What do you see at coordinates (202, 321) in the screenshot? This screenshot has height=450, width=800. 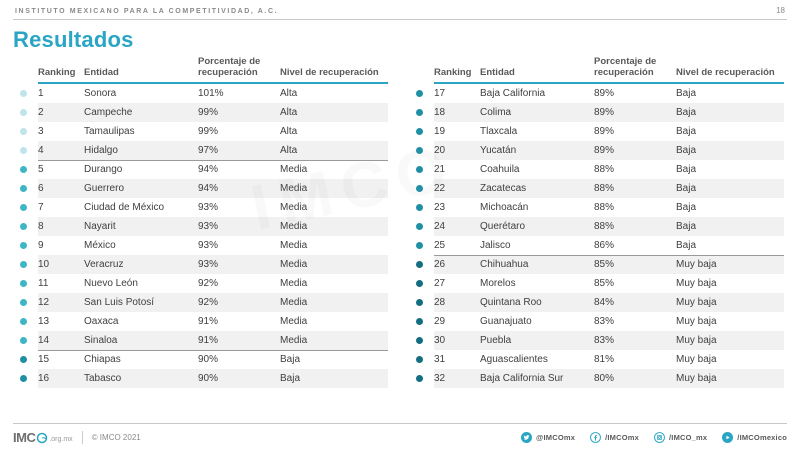 I see `table-row: 13 Oaxaca 91% Media` at bounding box center [202, 321].